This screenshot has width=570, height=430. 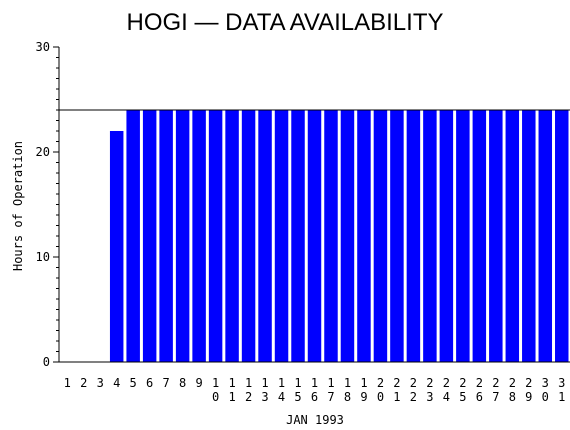 I want to click on x-tick-label: 3, so click(x=100, y=383).